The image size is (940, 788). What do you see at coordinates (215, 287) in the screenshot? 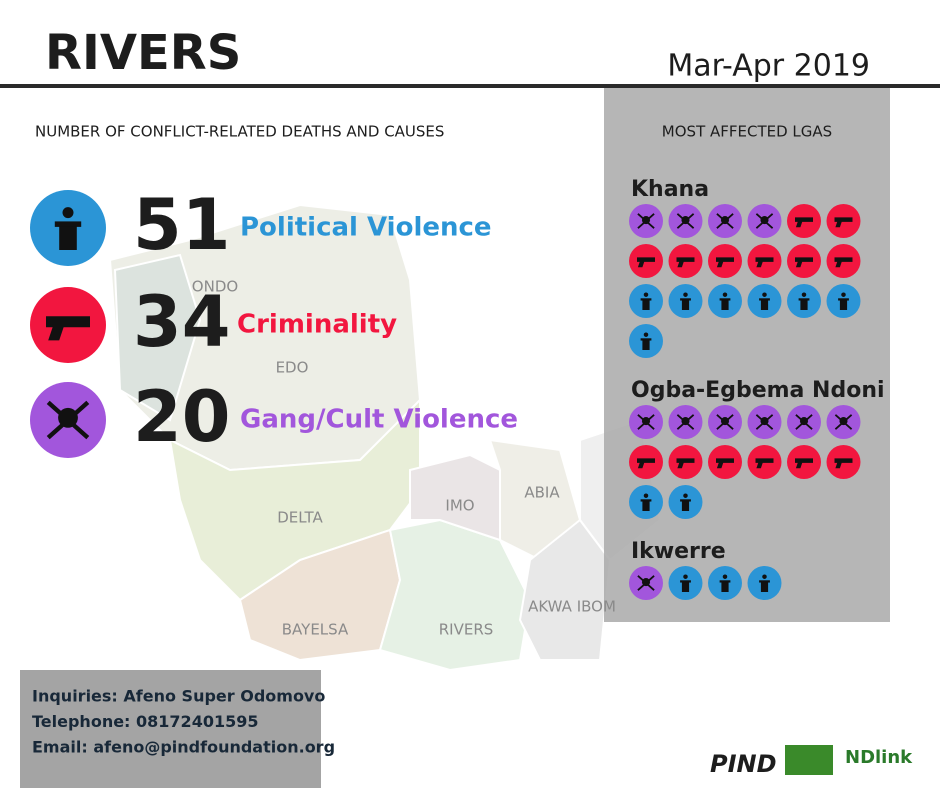
I see `map-label: ONDO` at bounding box center [215, 287].